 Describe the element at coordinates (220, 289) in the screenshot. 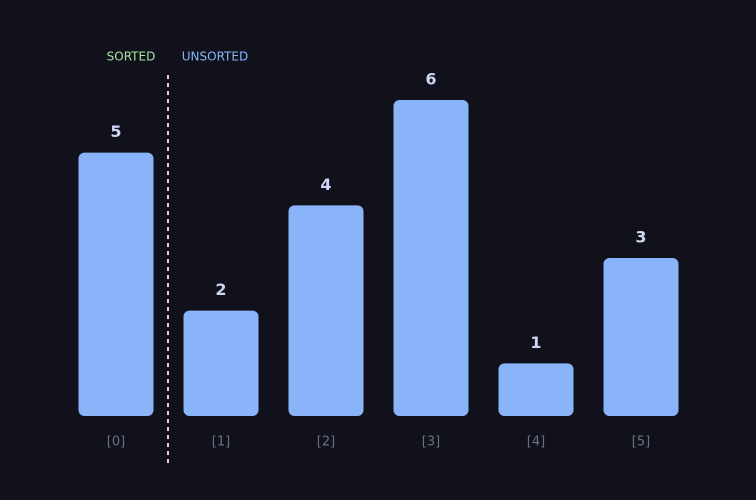

I see `value-label: 2` at that location.